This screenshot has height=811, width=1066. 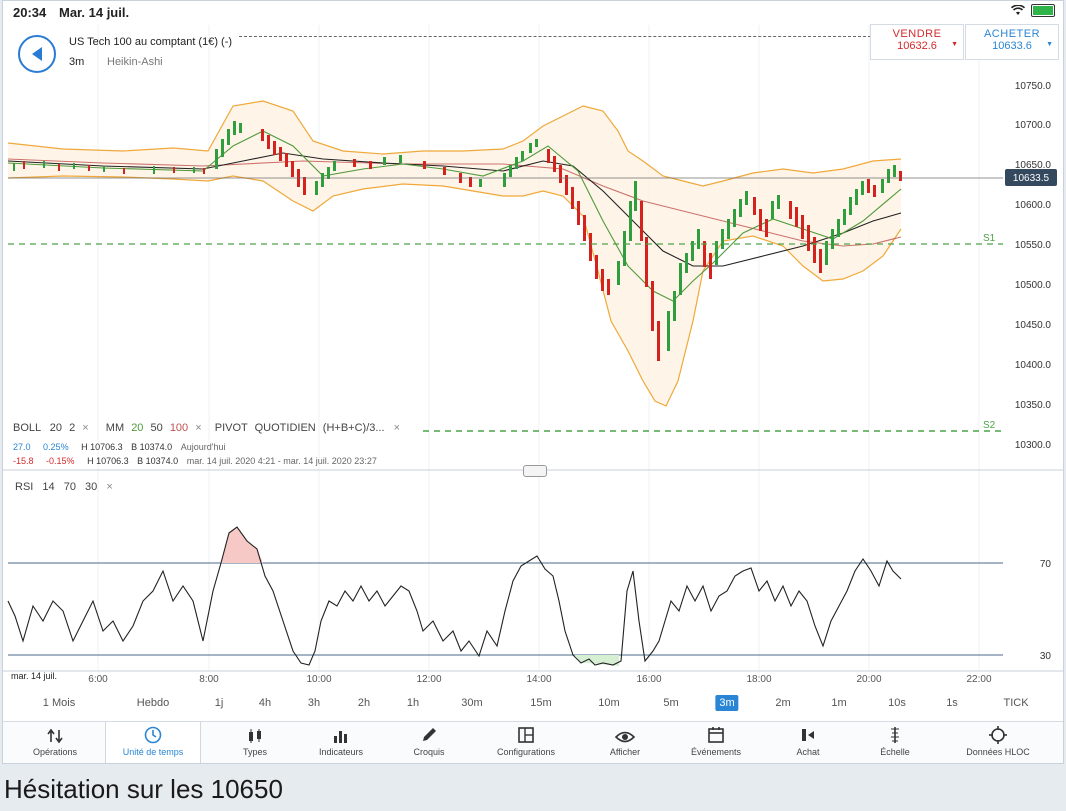 I want to click on timeframe-1m: 1m, so click(x=839, y=703).